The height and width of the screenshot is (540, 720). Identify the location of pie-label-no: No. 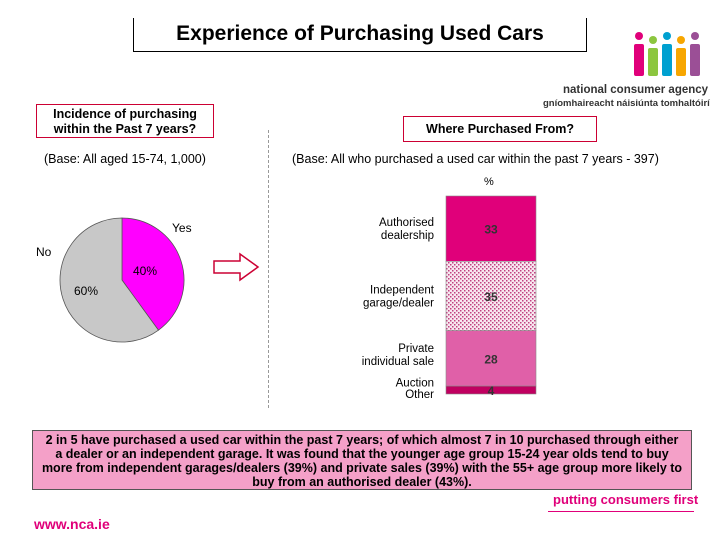
(44, 252).